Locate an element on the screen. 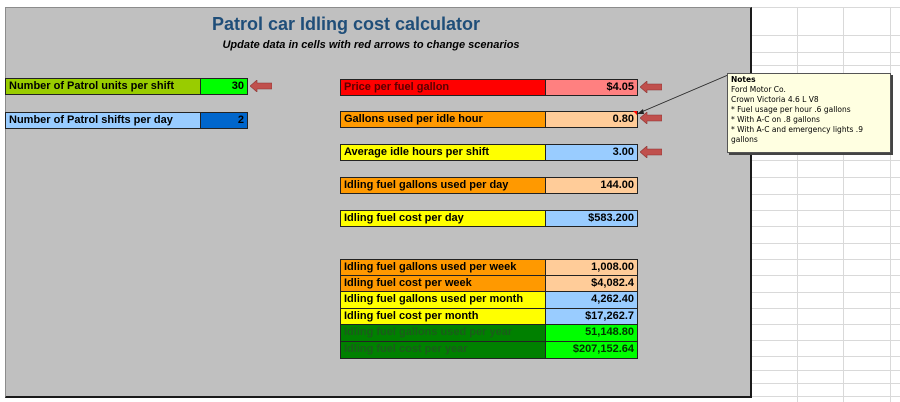 The height and width of the screenshot is (402, 900). table-row-value: 1,008.00 is located at coordinates (591, 267).